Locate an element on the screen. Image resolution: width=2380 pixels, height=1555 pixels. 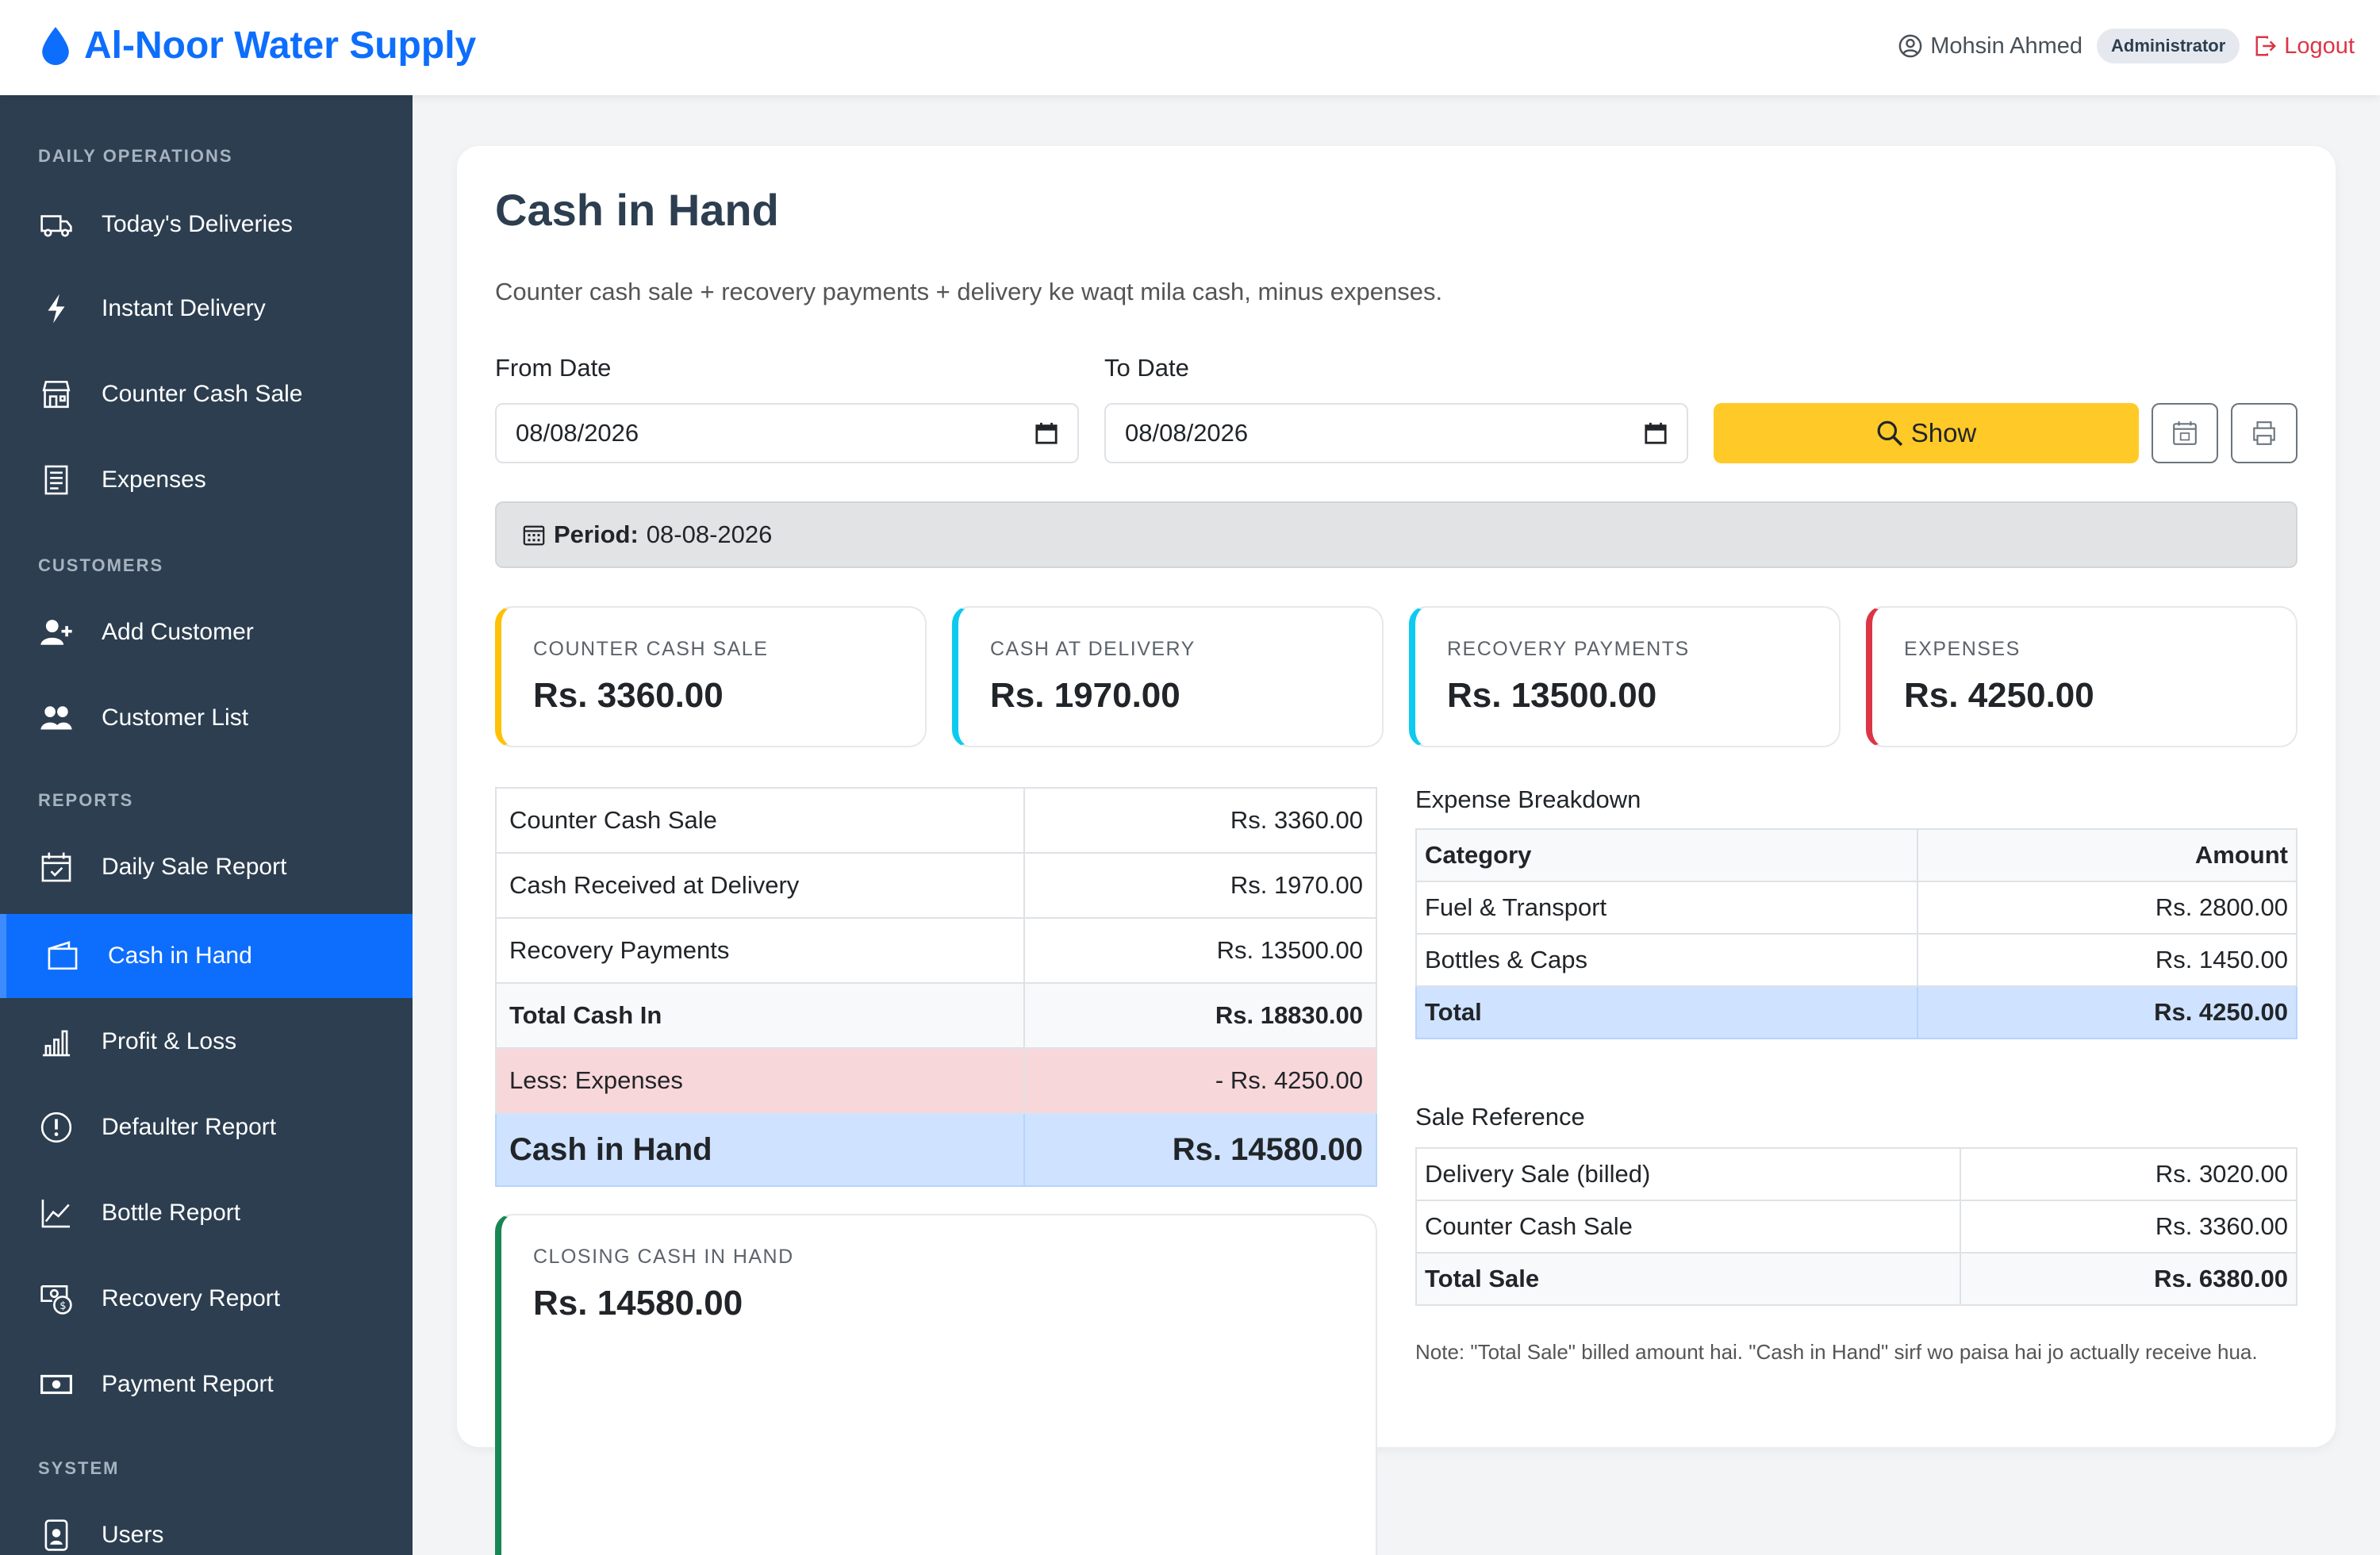
sidebar-item-expenses: Expenses is located at coordinates (206, 480).